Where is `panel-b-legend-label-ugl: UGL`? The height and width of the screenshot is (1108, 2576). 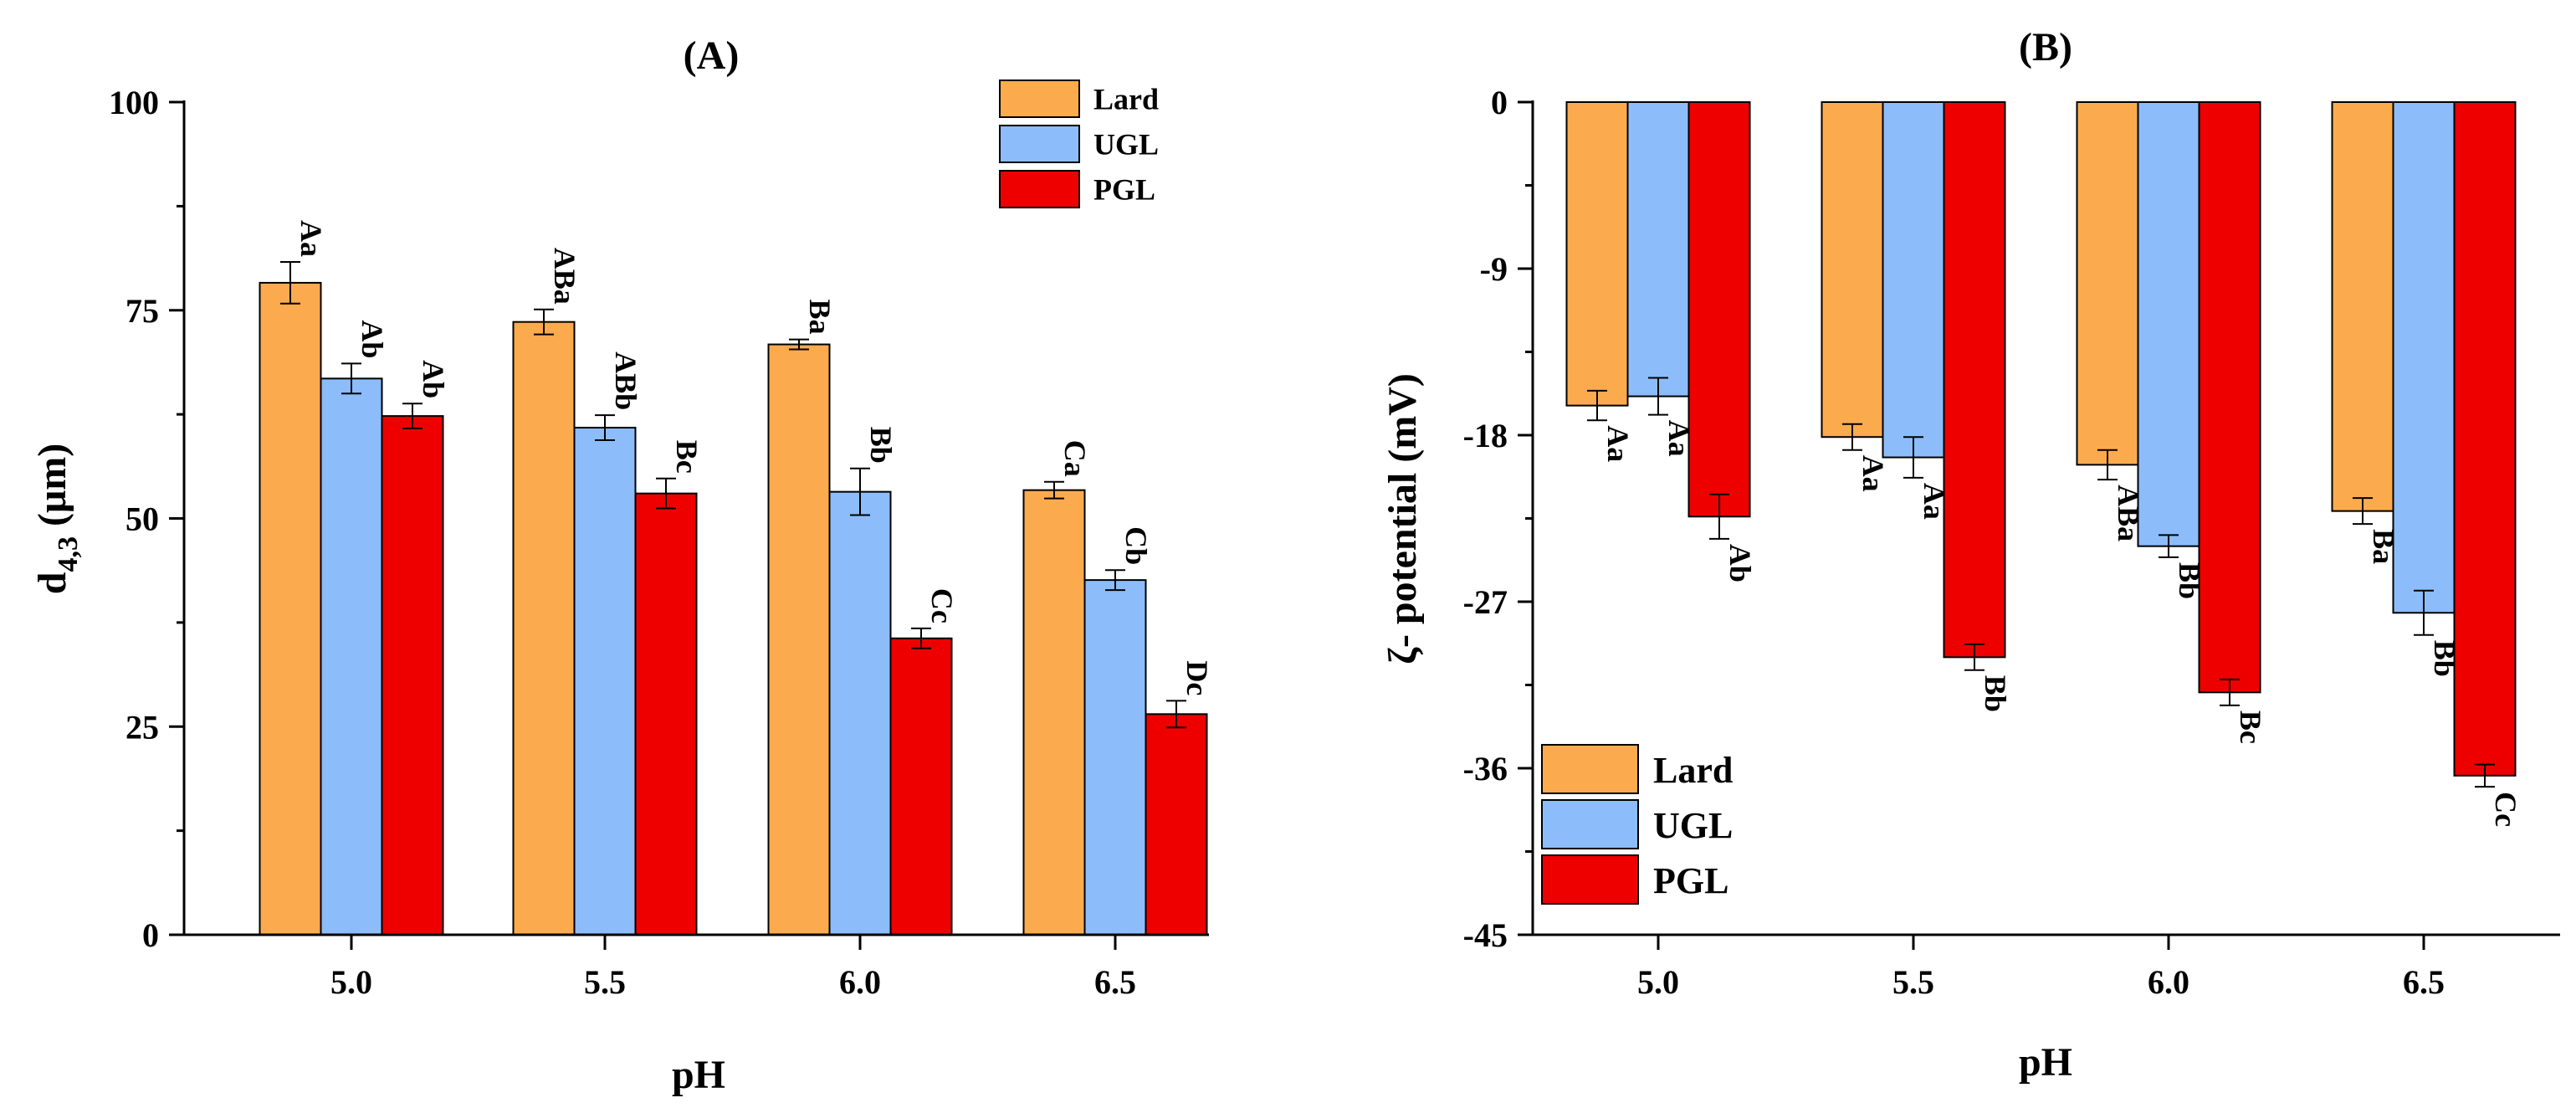 panel-b-legend-label-ugl: UGL is located at coordinates (1693, 826).